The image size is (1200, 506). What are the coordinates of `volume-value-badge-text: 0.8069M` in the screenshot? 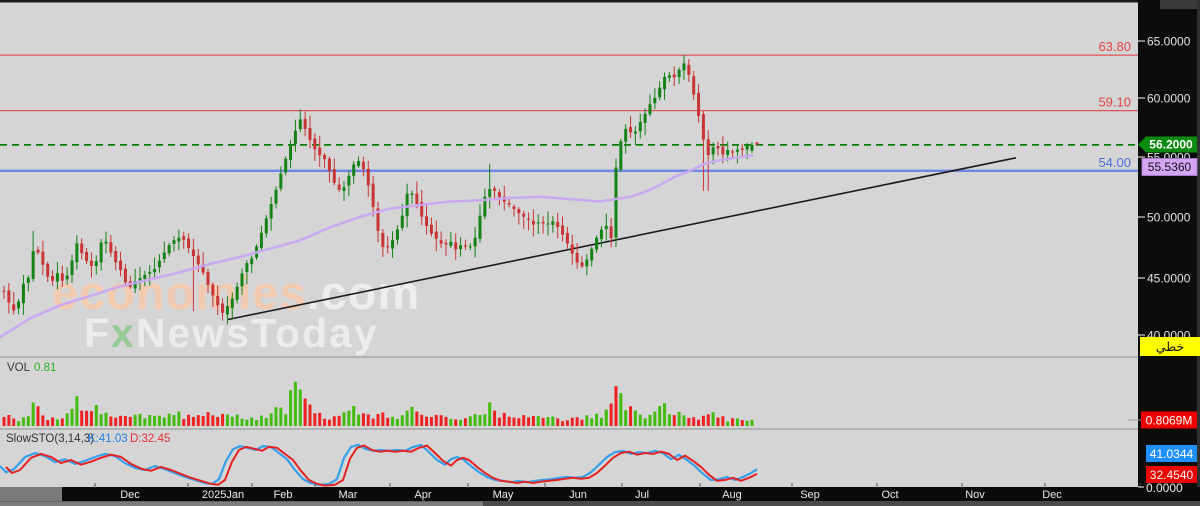 It's located at (1169, 421).